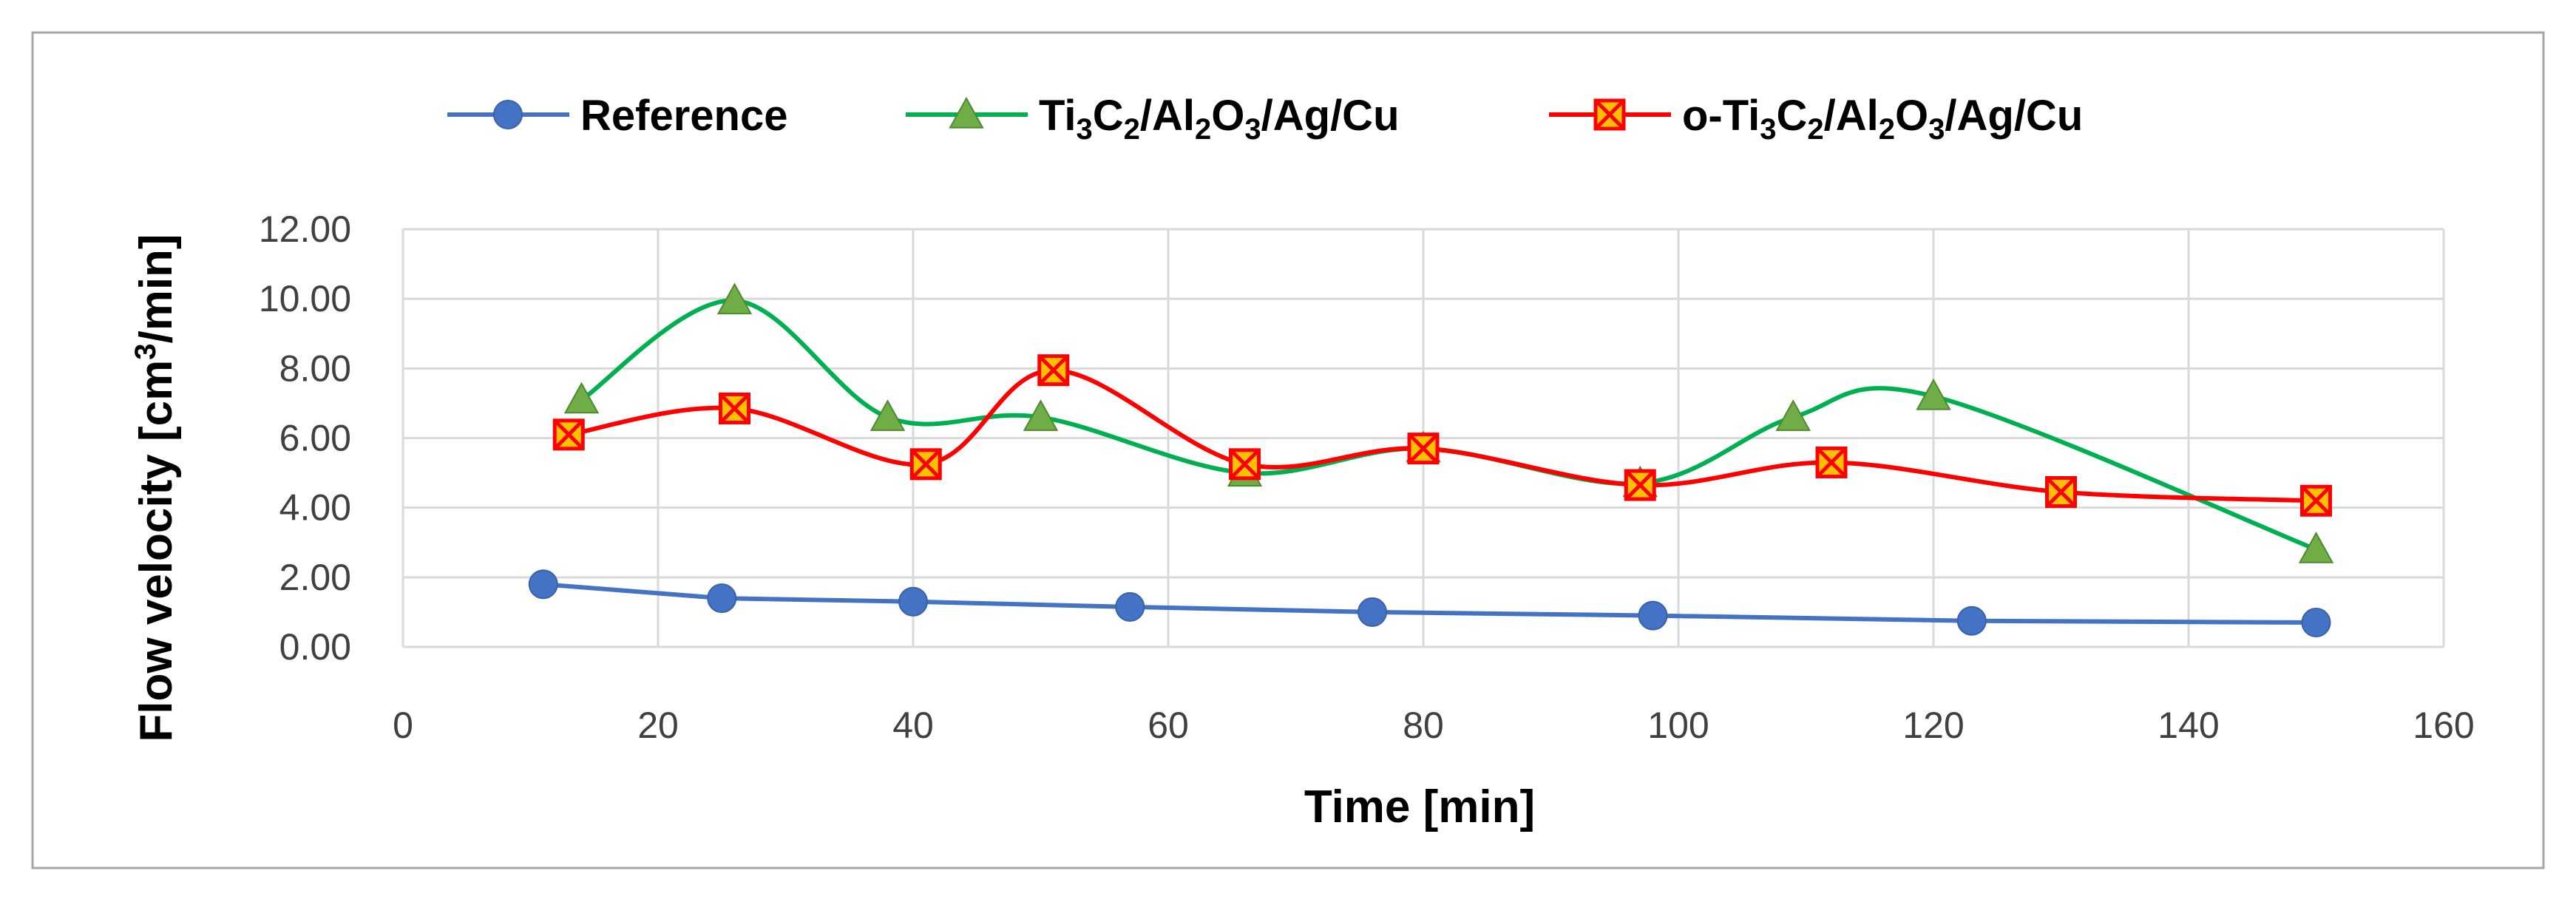 The height and width of the screenshot is (902, 2576). Describe the element at coordinates (1678, 725) in the screenshot. I see `x-tick-label: 100` at that location.